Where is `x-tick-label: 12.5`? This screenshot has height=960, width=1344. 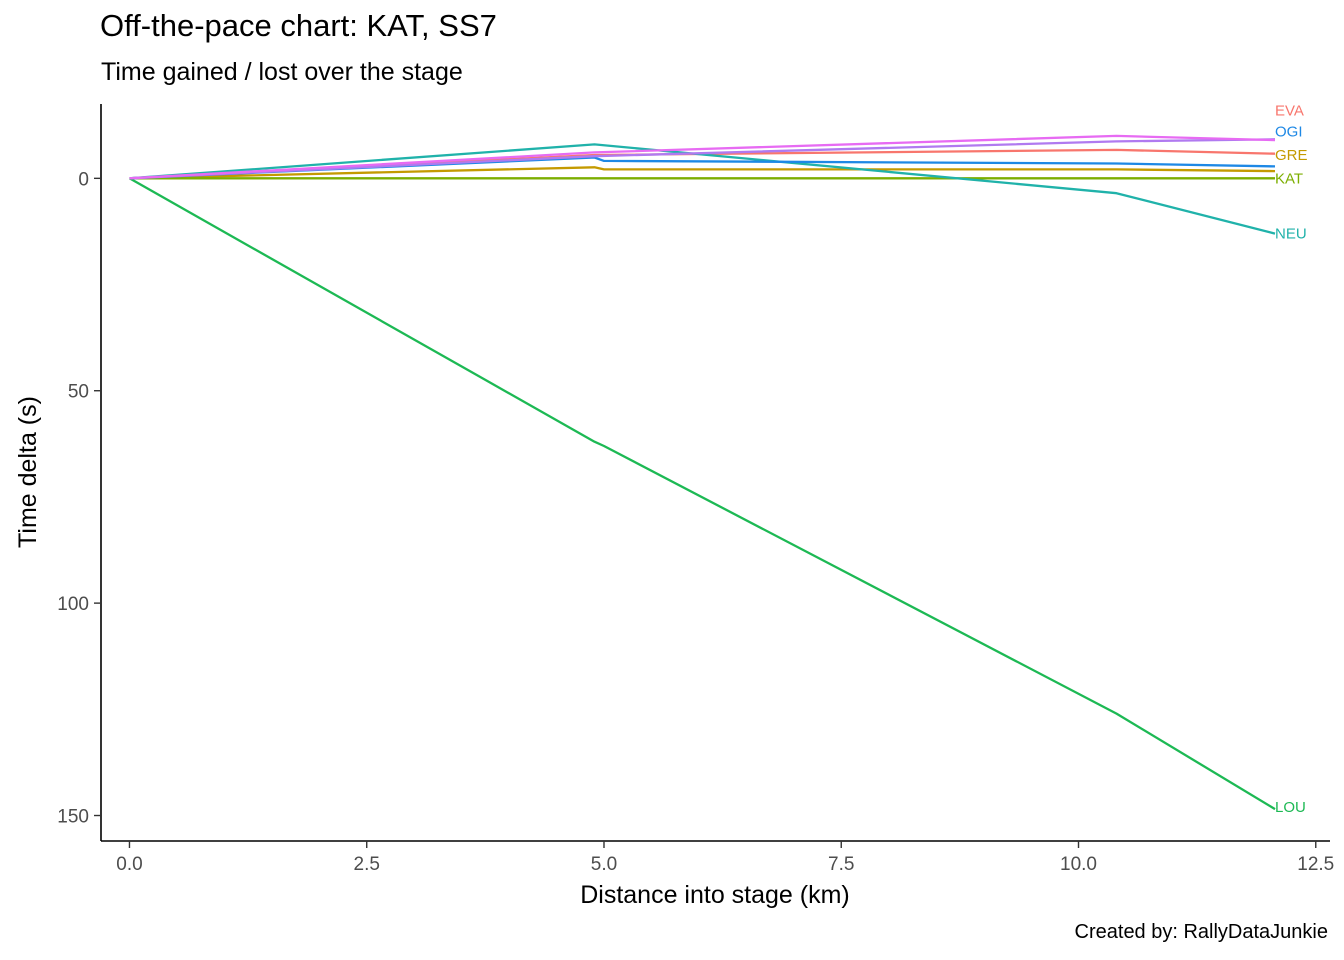 x-tick-label: 12.5 is located at coordinates (1315, 864).